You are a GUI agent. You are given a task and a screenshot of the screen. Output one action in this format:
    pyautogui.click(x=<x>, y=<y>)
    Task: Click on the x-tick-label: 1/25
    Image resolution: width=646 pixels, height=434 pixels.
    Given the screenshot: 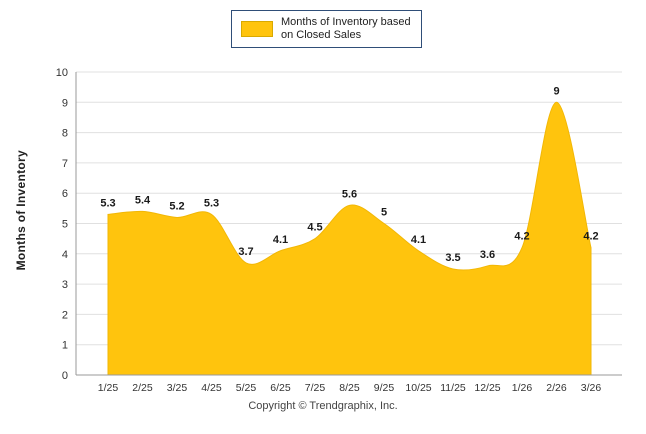 What is the action you would take?
    pyautogui.click(x=108, y=388)
    